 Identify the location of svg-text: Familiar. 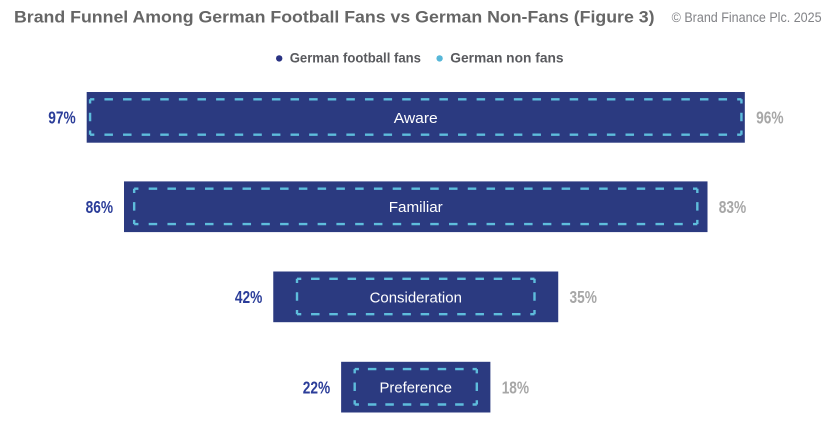
(416, 207).